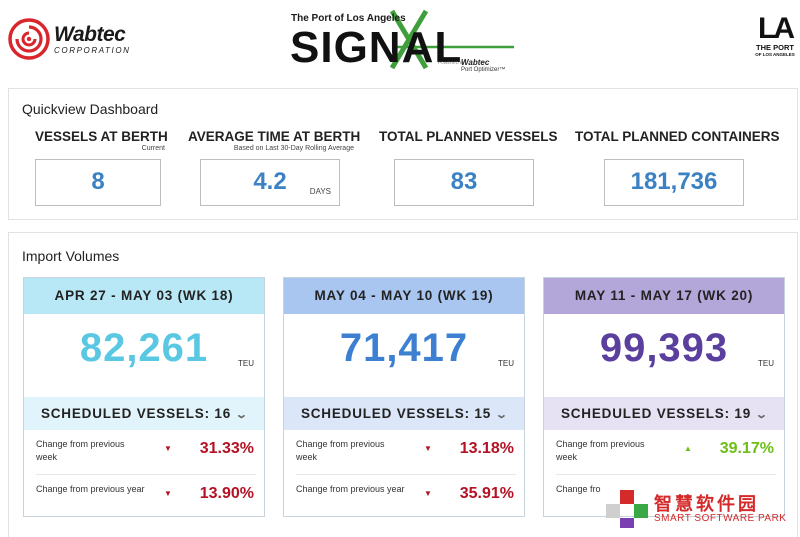  I want to click on scheduled-vessels-label: SCHEDULED VESSELS: 15, so click(396, 413).